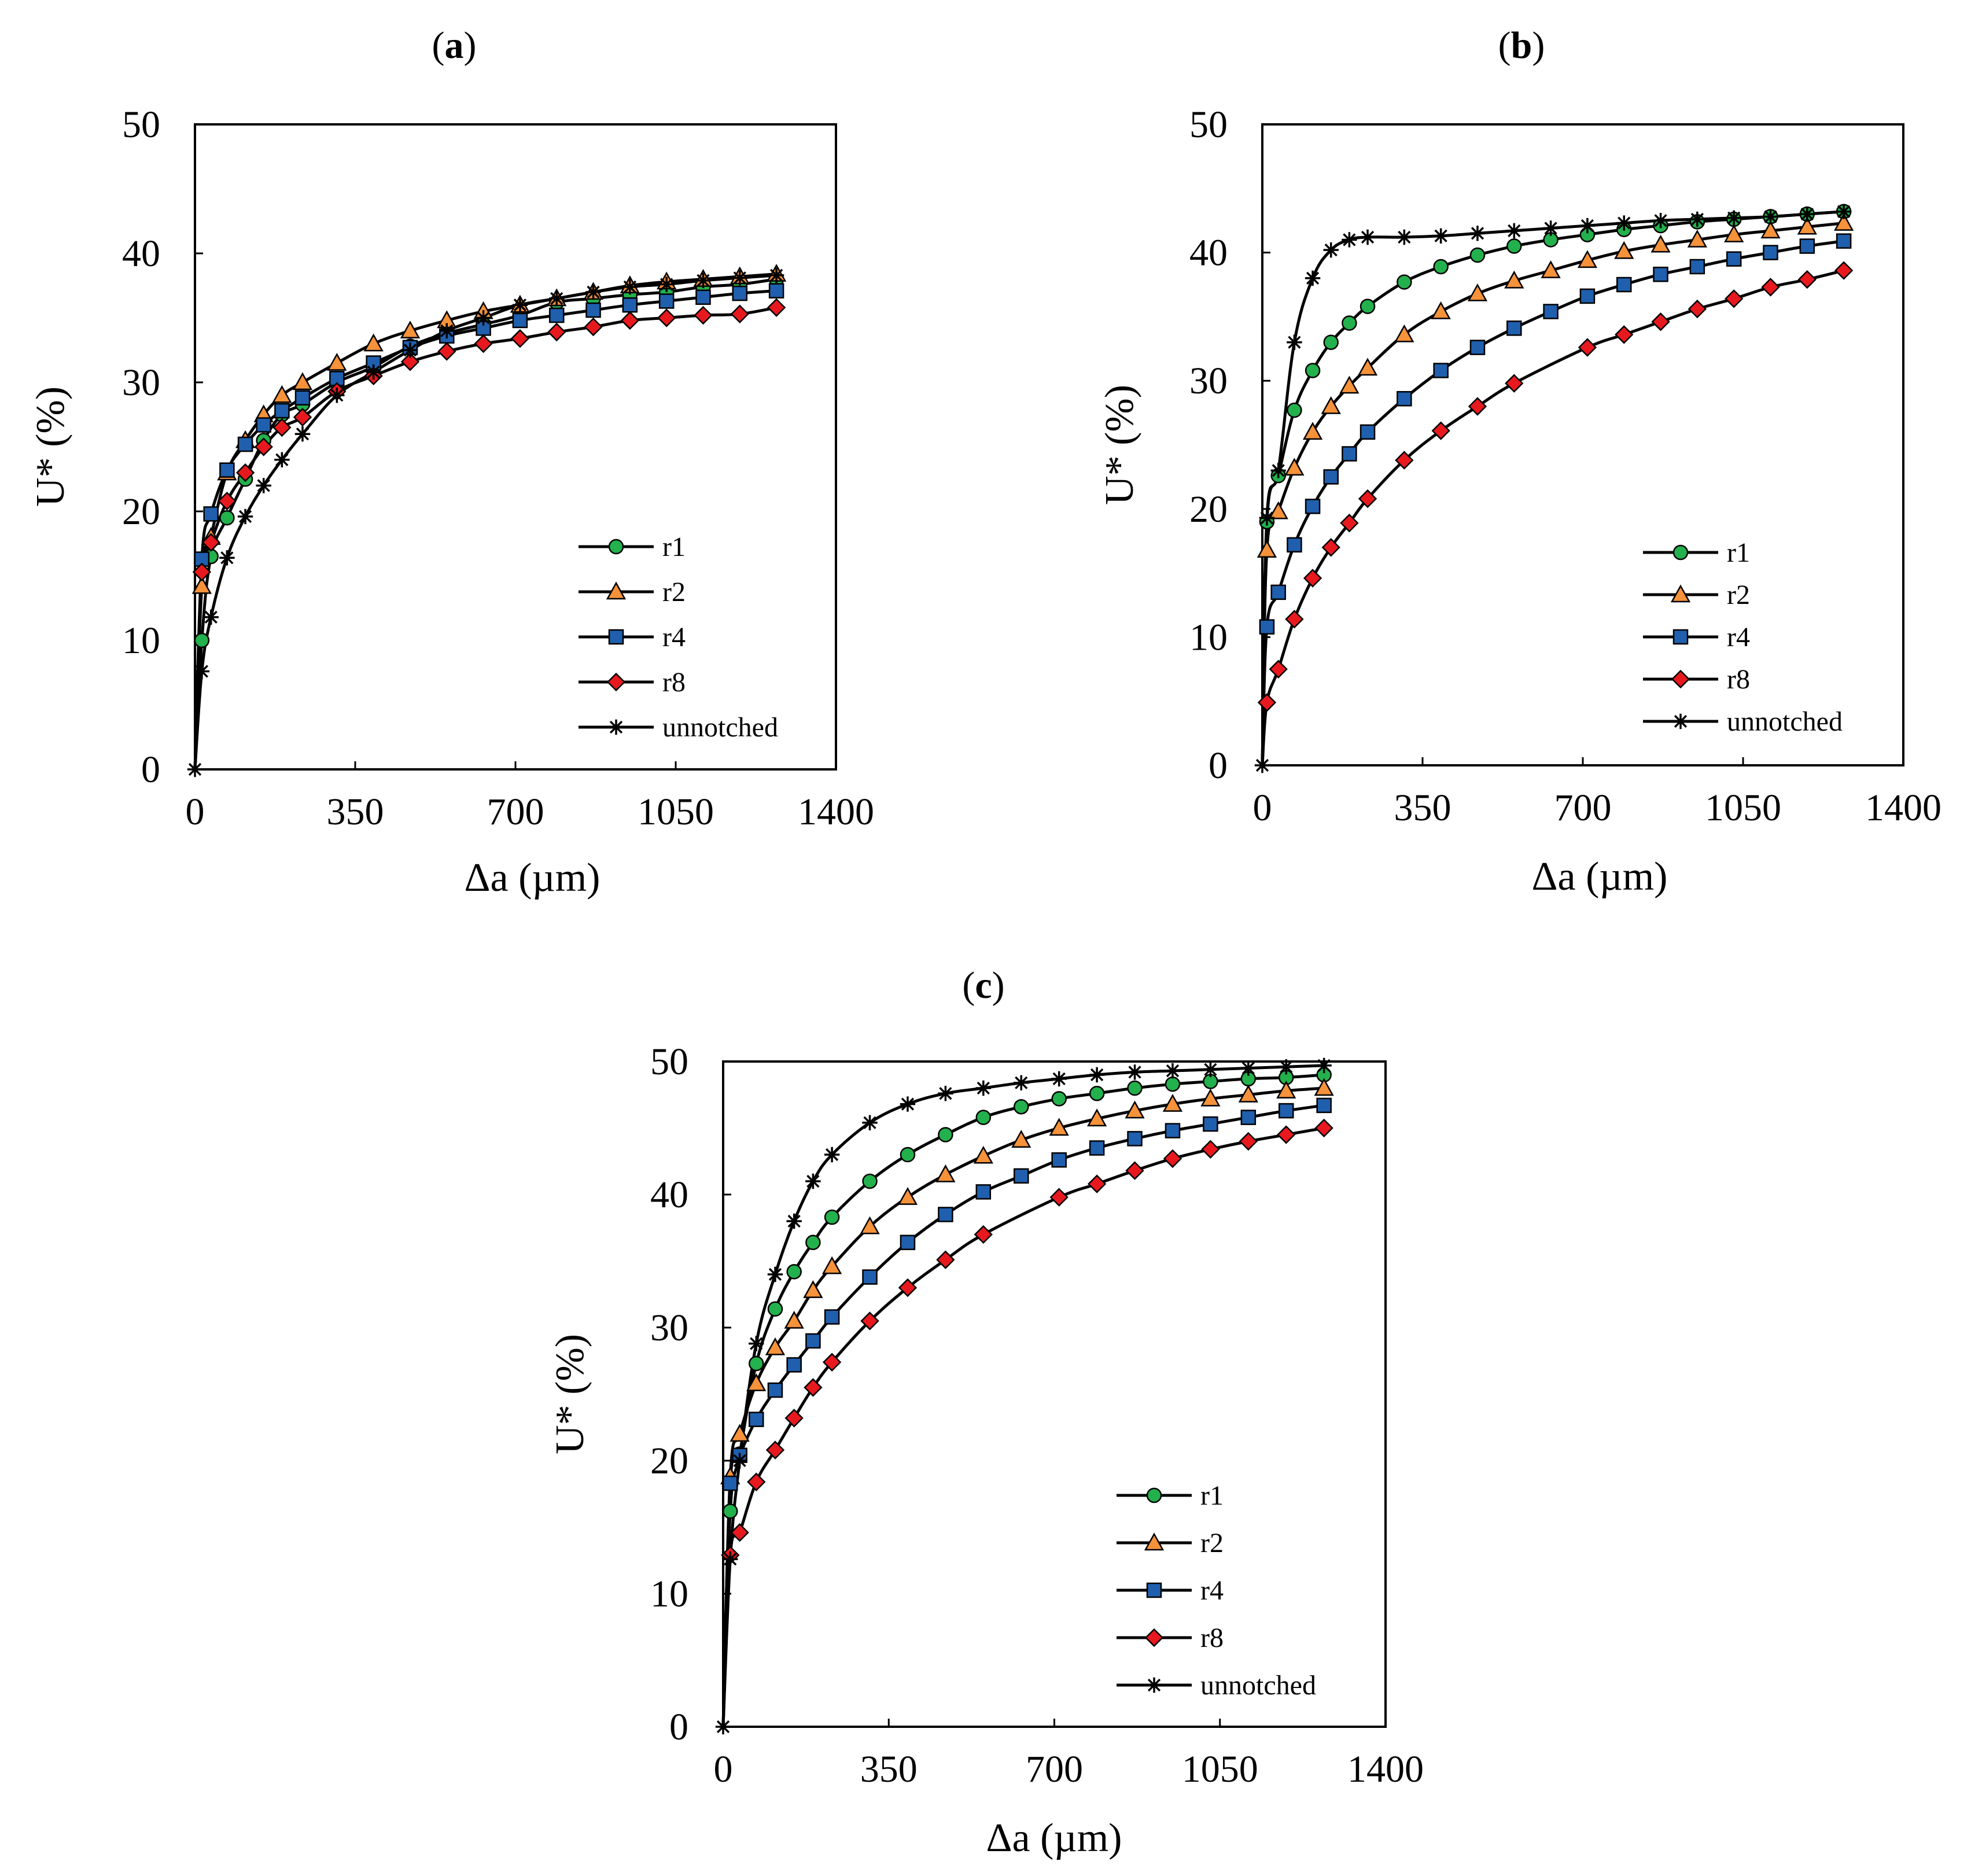  Describe the element at coordinates (485, 529) in the screenshot. I see `panel-a-r4-line` at that location.